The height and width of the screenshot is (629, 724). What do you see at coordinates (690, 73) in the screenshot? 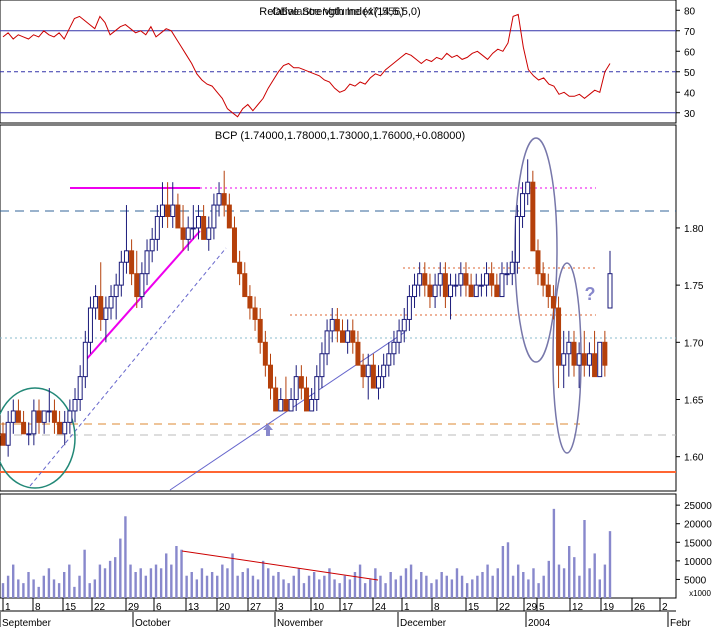
I see `rsi-tick-label: 50` at bounding box center [690, 73].